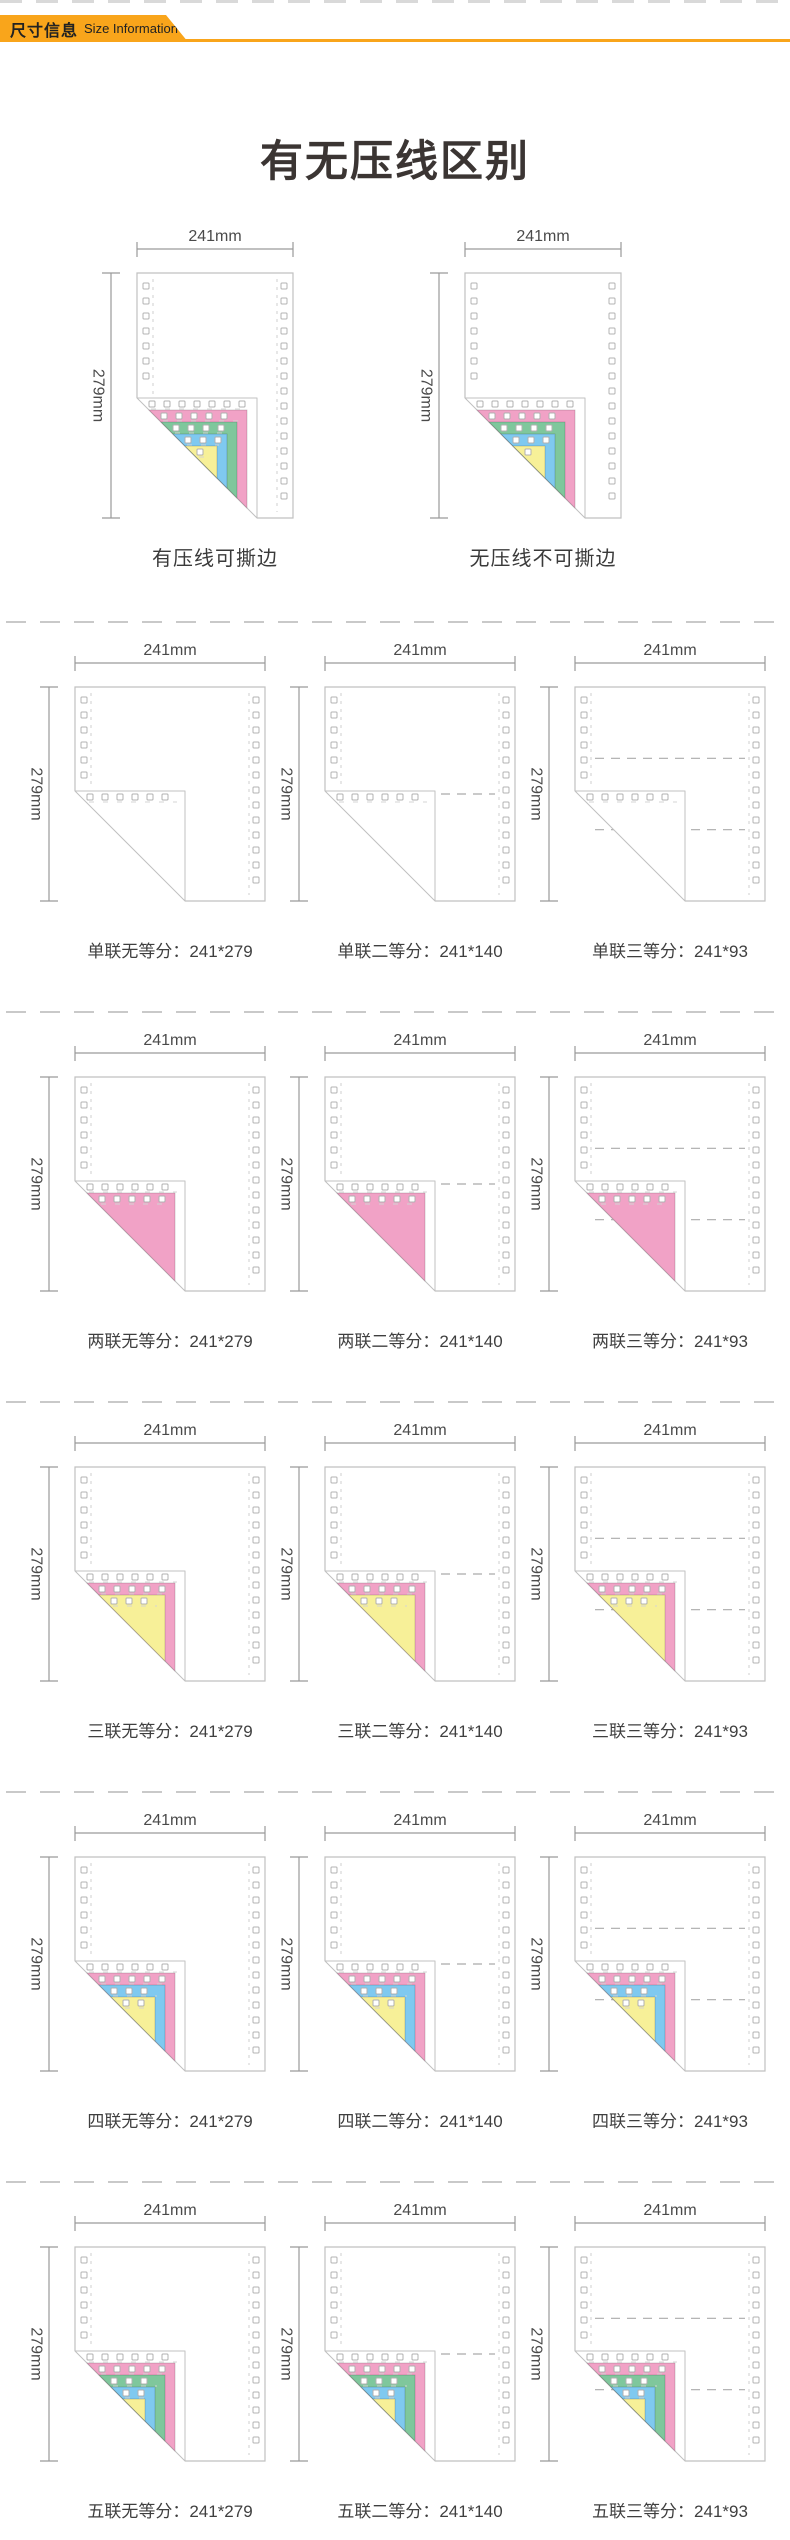  What do you see at coordinates (420, 951) in the screenshot?
I see `diagram-caption: 单联二等分：241*140` at bounding box center [420, 951].